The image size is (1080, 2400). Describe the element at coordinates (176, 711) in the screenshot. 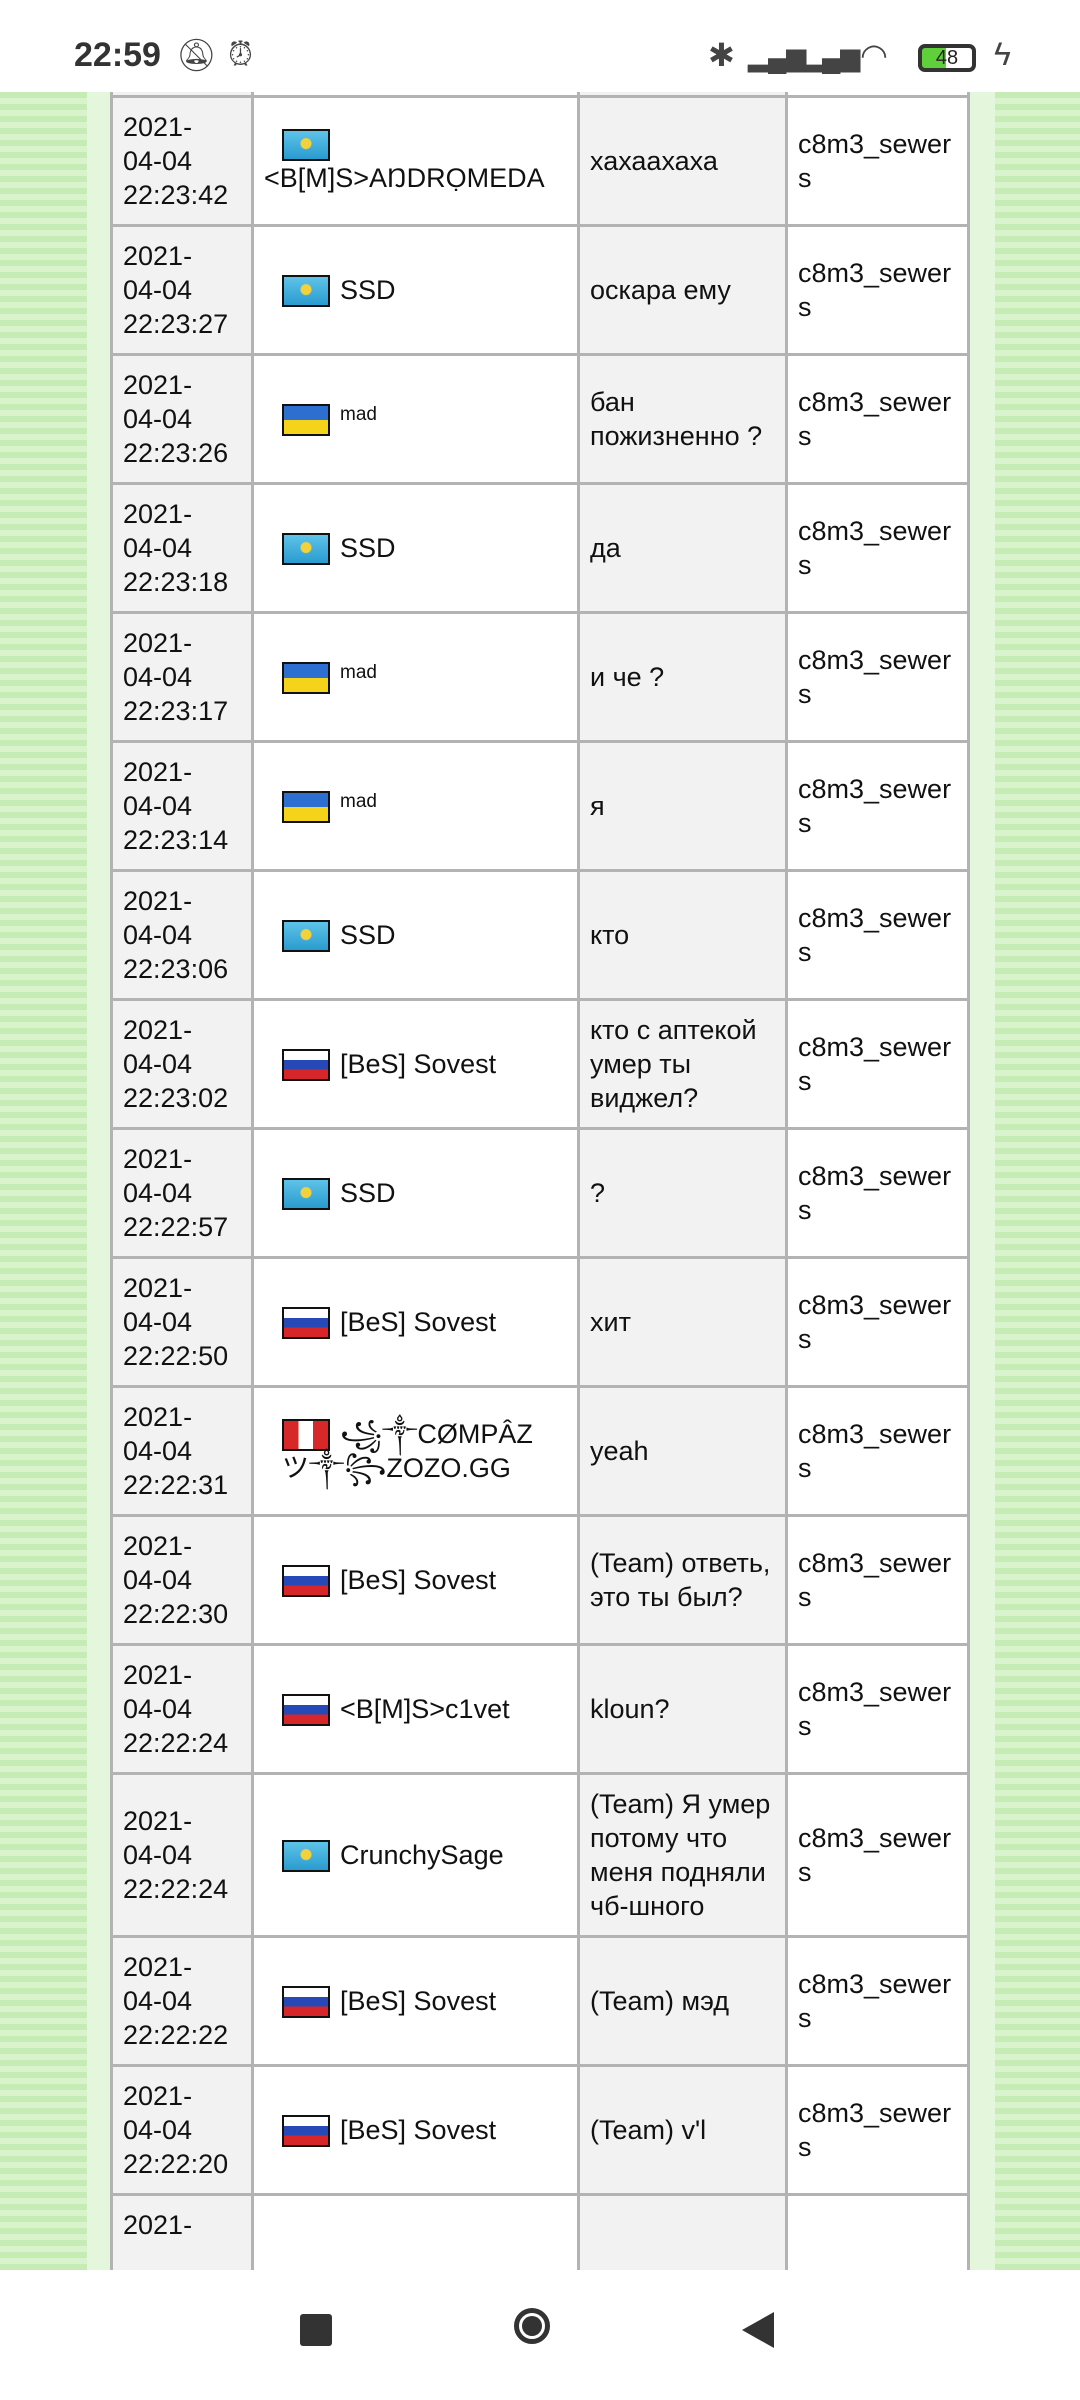

I see `time: 22:23:17` at that location.